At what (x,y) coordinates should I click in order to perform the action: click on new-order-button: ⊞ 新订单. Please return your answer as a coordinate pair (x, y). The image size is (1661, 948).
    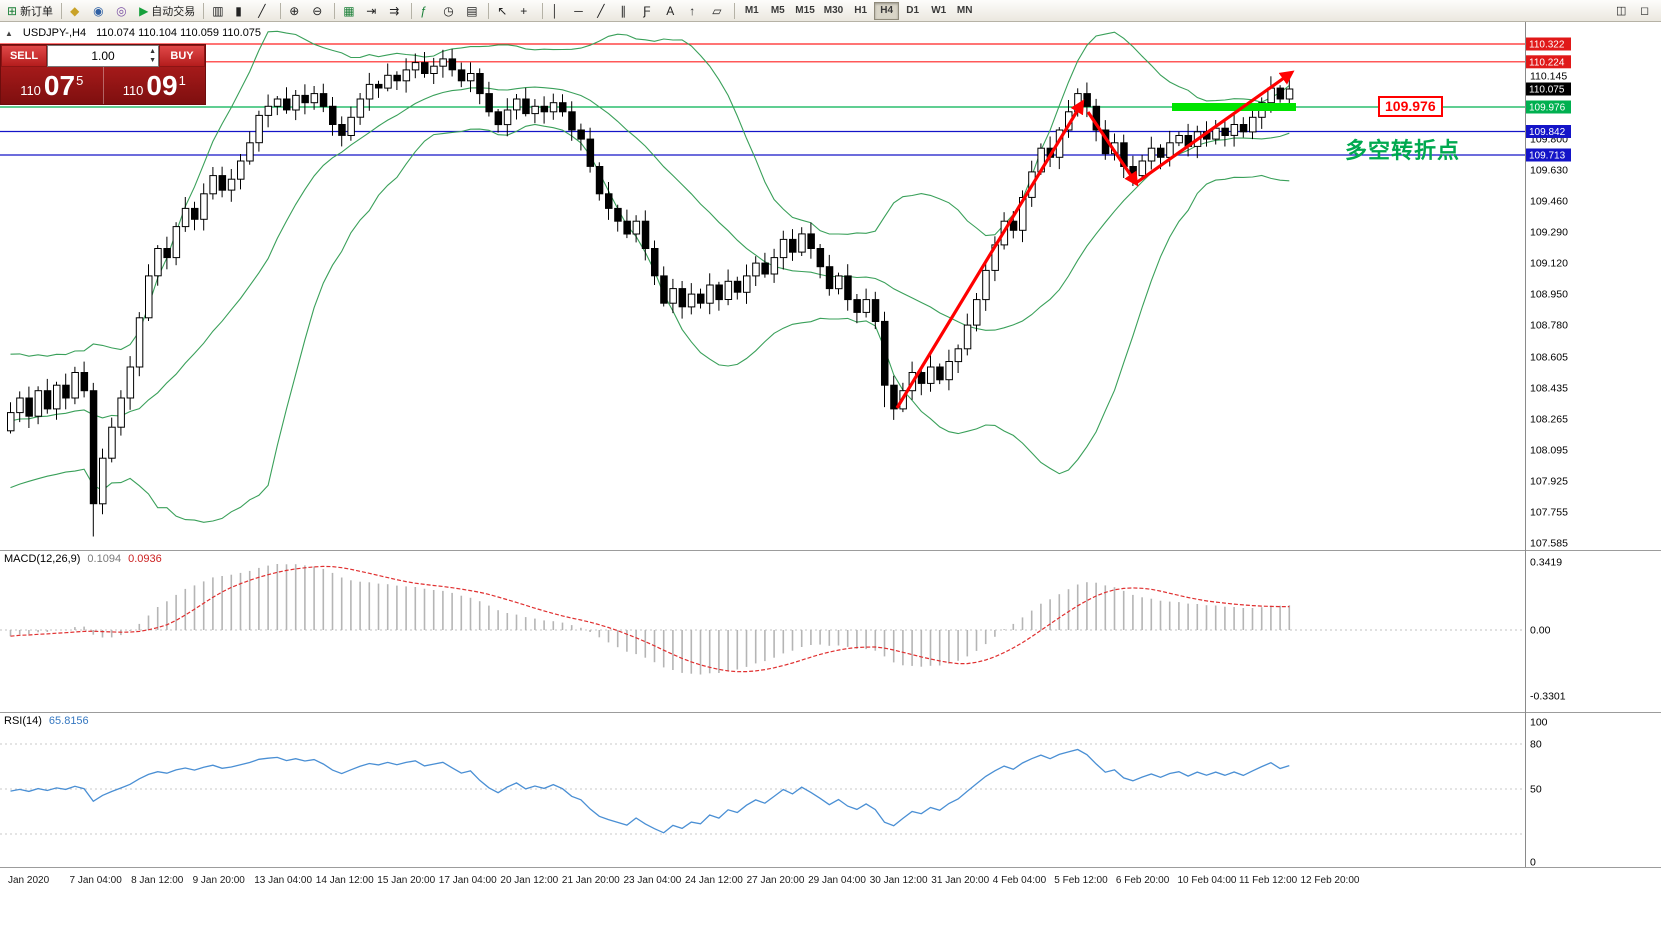
    Looking at the image, I should click on (30, 11).